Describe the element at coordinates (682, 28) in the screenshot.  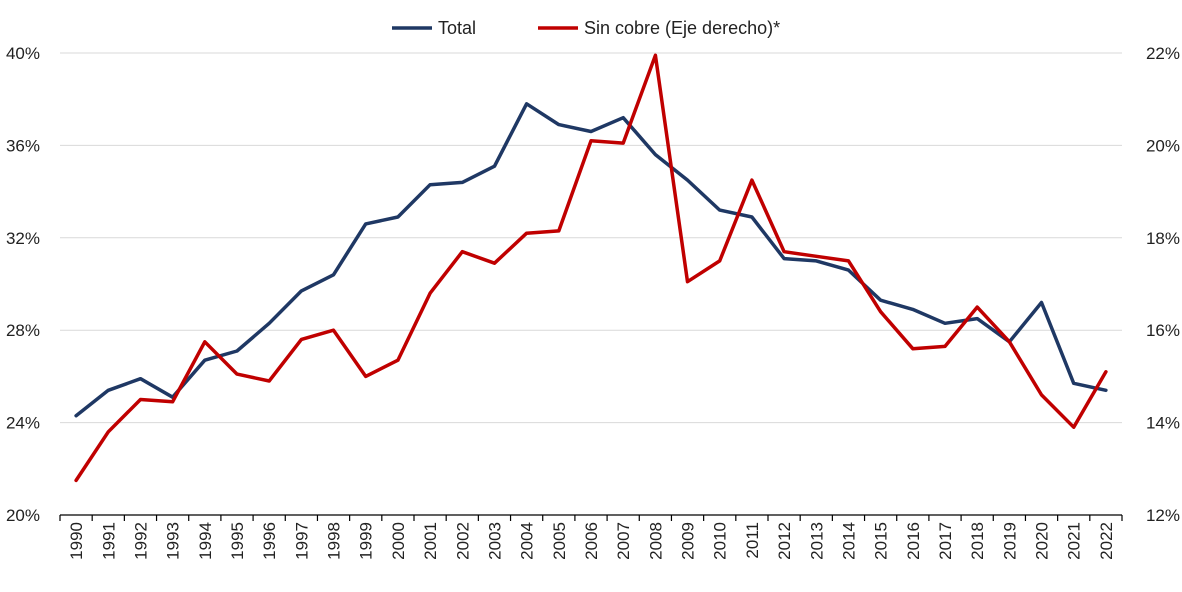
I see `legend-label-sin-cobre: Sin cobre (Eje derecho)*` at that location.